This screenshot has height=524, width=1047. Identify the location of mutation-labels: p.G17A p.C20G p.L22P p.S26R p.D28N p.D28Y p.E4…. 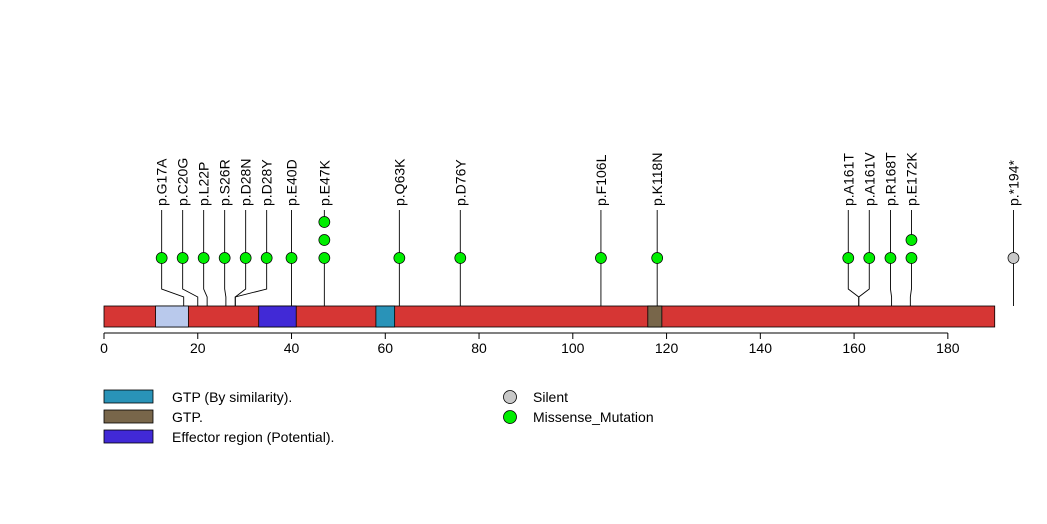
(588, 179).